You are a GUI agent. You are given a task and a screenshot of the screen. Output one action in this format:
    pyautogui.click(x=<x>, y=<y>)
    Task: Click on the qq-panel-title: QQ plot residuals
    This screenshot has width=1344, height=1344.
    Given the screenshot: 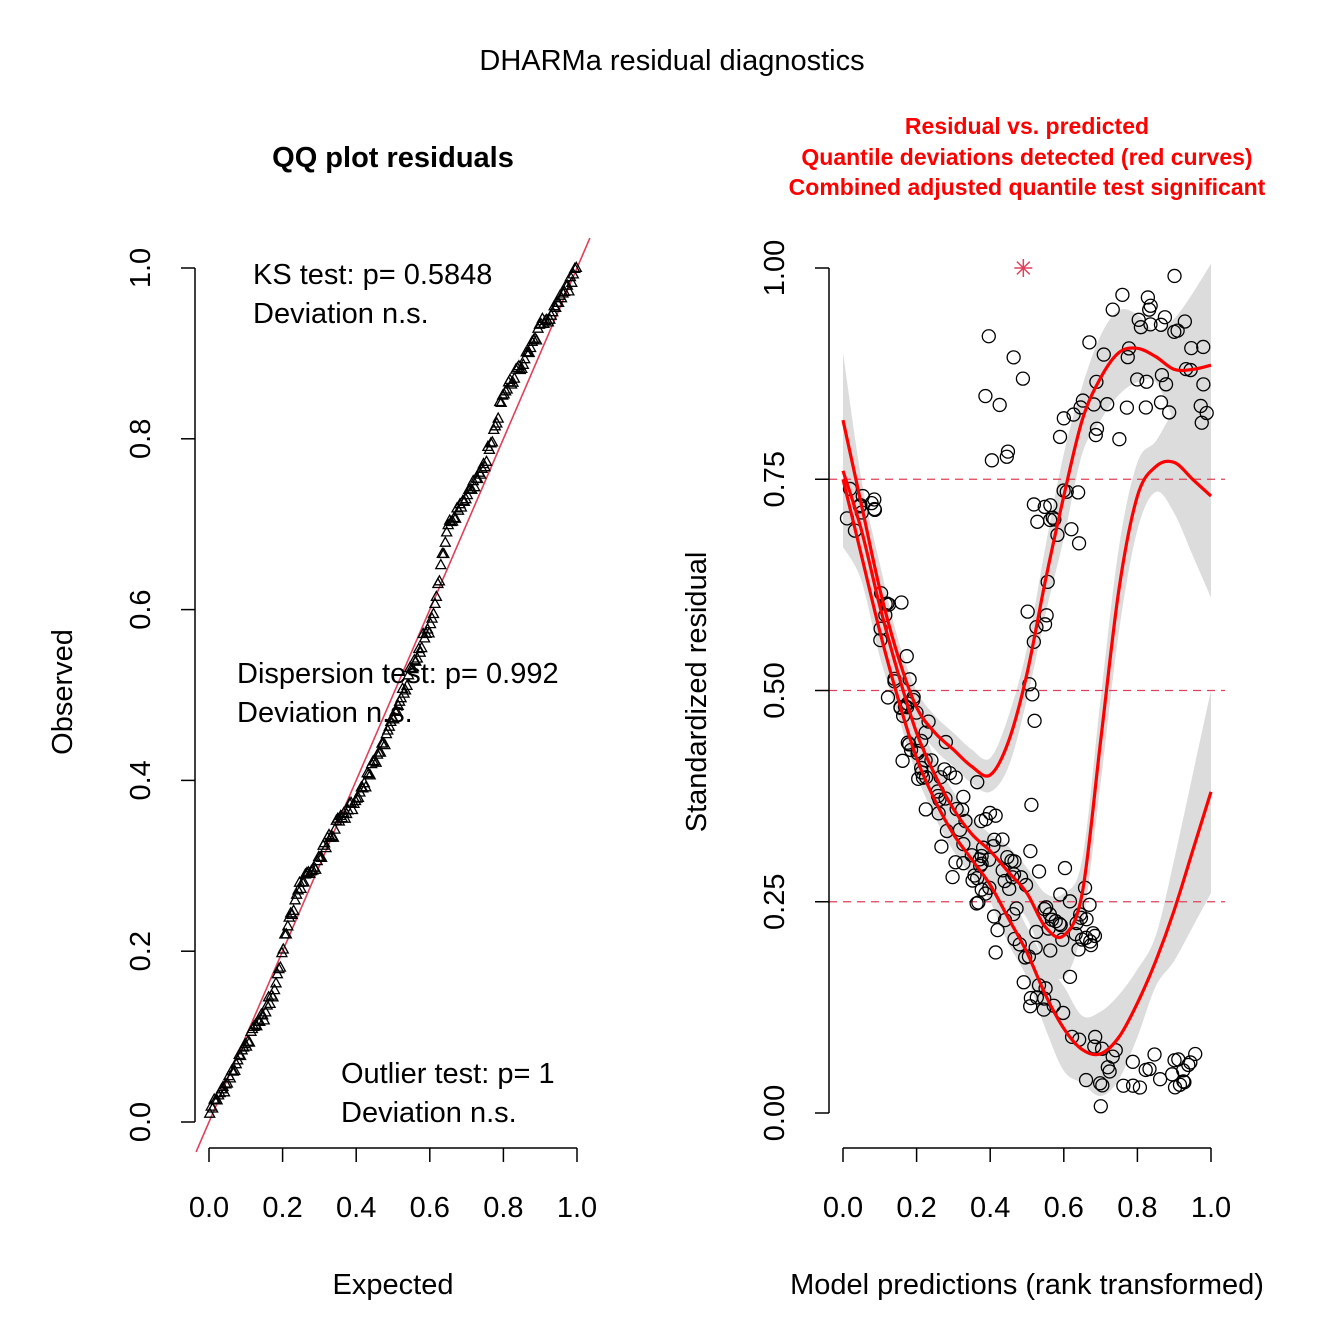 What is the action you would take?
    pyautogui.click(x=393, y=158)
    